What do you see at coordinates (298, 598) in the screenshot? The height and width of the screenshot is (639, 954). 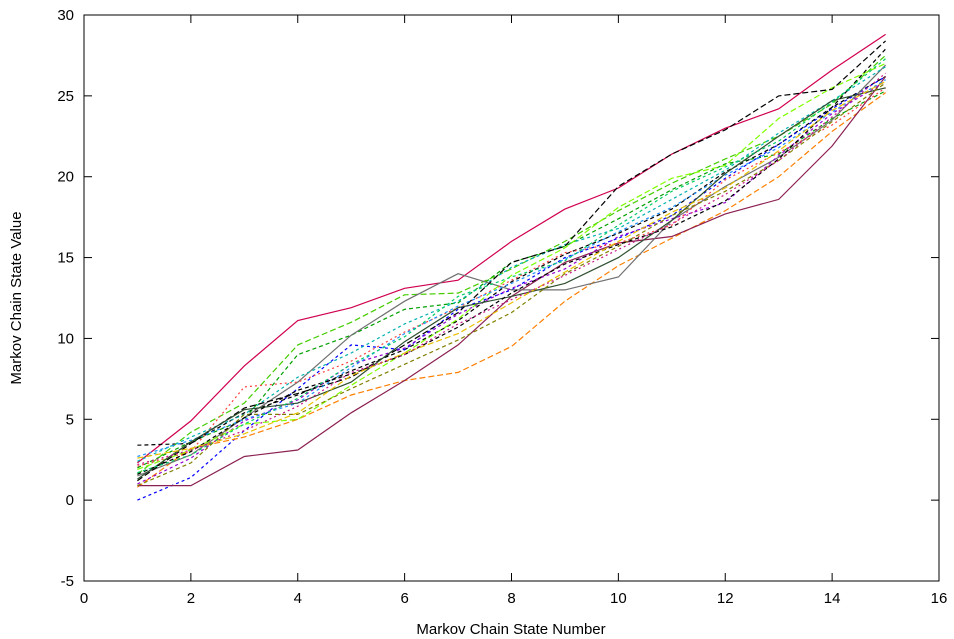 I see `x-tick-label: 4` at bounding box center [298, 598].